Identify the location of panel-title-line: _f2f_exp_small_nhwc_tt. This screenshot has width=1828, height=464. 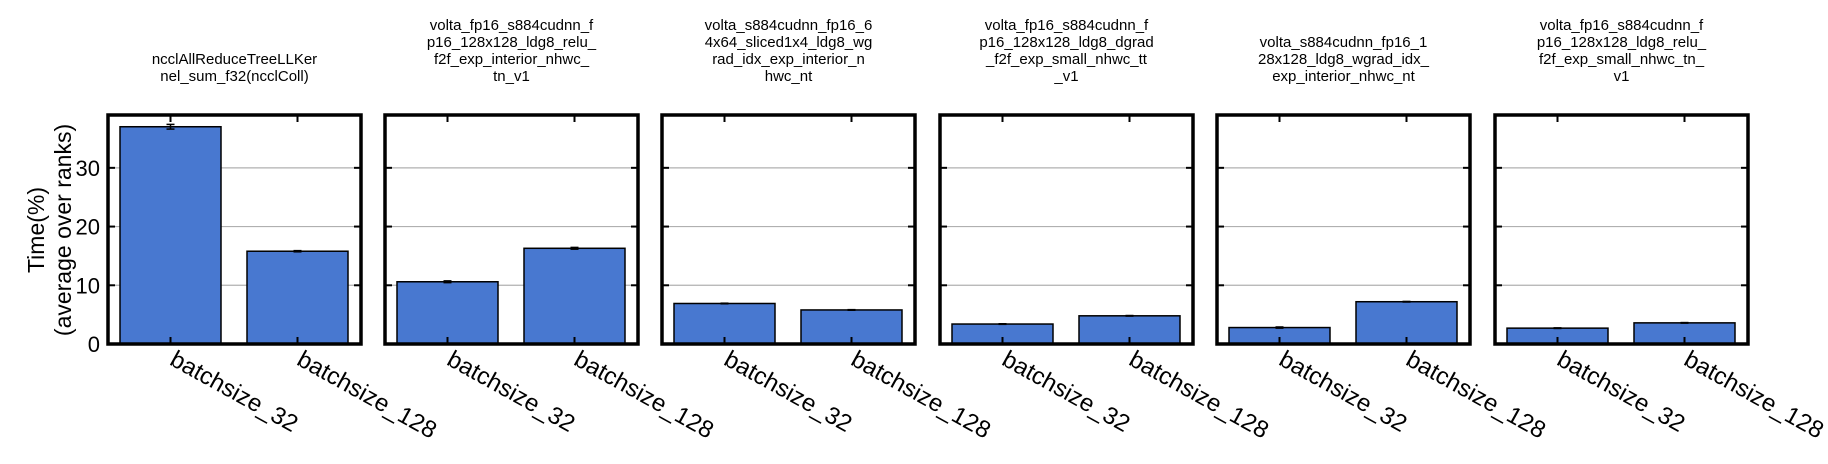
(1066, 59).